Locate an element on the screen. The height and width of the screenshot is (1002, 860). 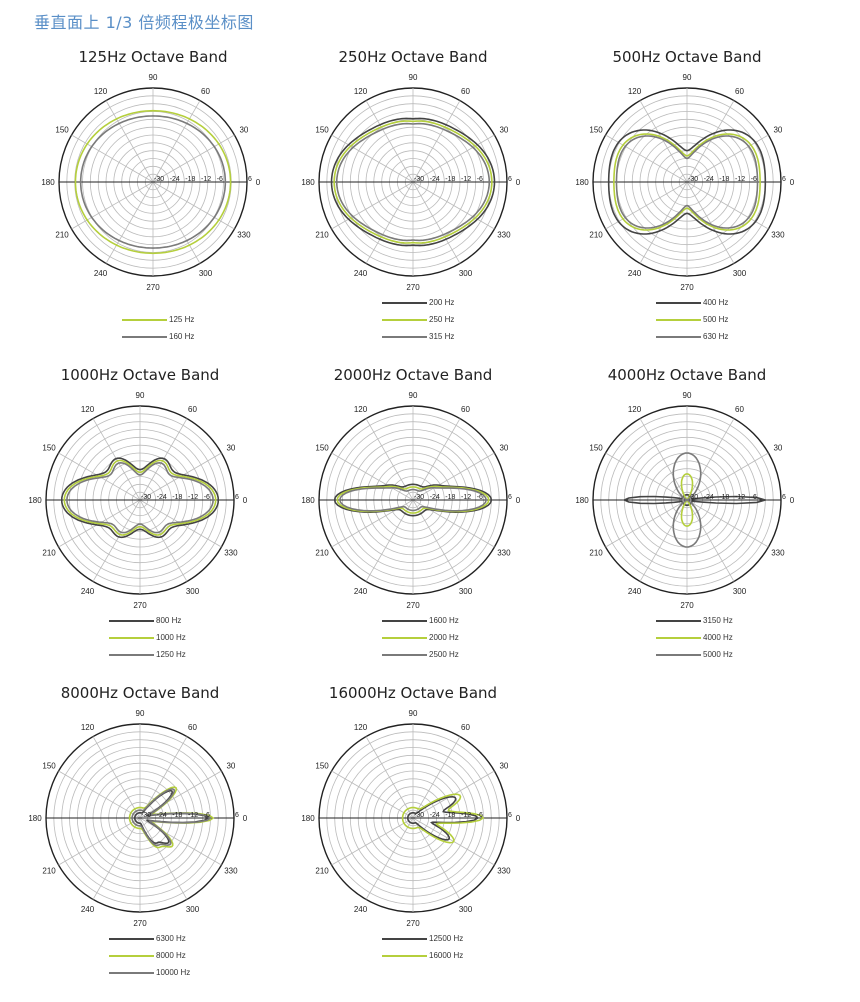
legend-label: 125 Hz is located at coordinates (182, 319).